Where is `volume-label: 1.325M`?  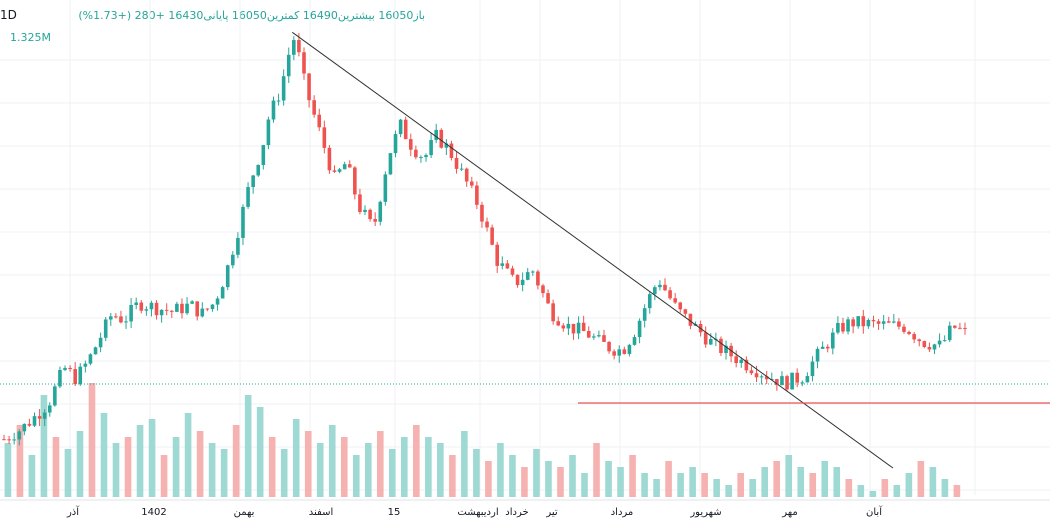 volume-label: 1.325M is located at coordinates (30, 37).